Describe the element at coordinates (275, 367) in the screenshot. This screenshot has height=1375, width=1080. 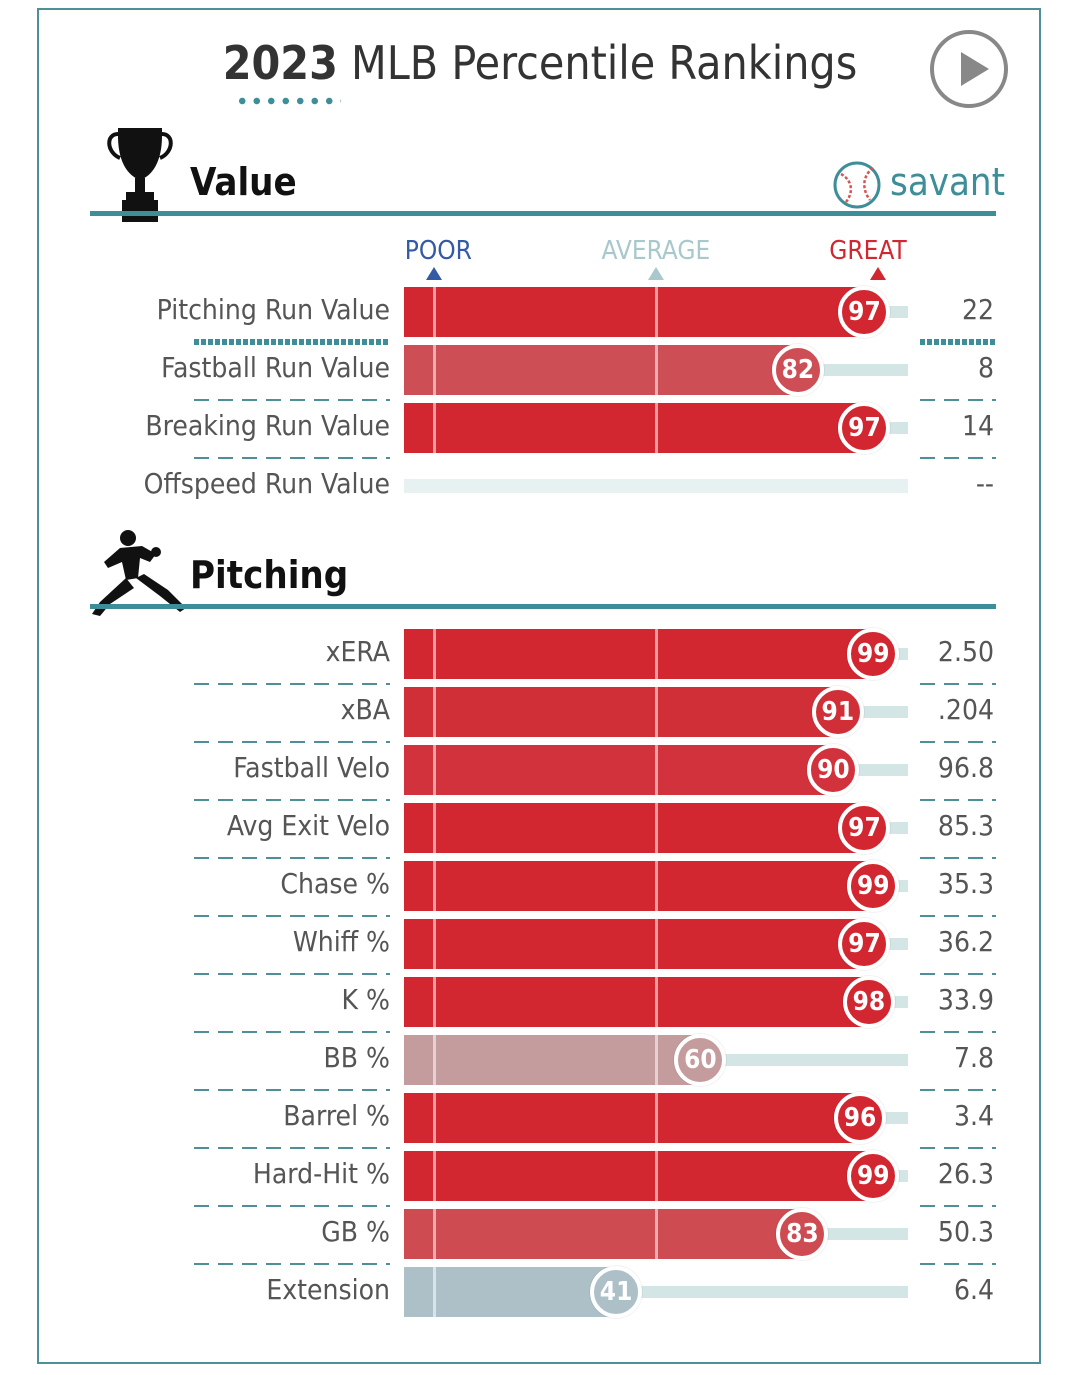
I see `metric-label: Fastball Run Value` at that location.